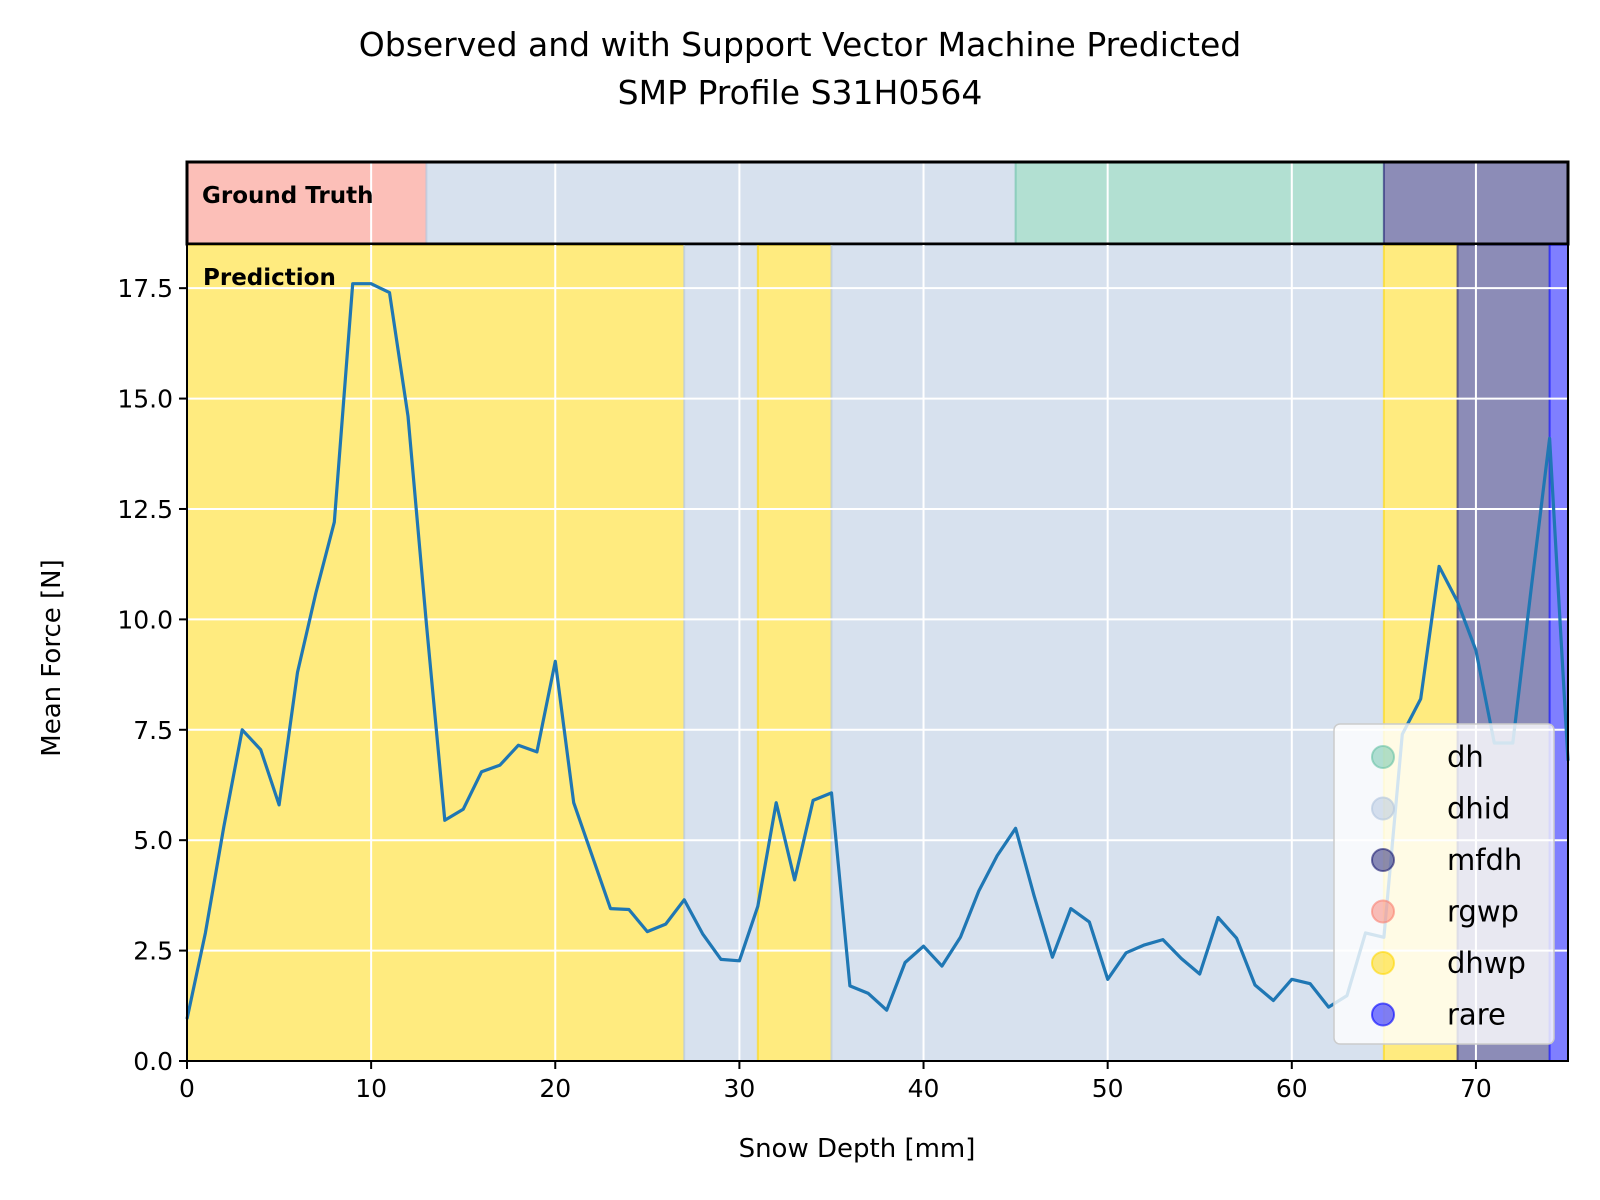 The height and width of the screenshot is (1200, 1600). I want to click on legend-marker-dhwp, so click(1383, 963).